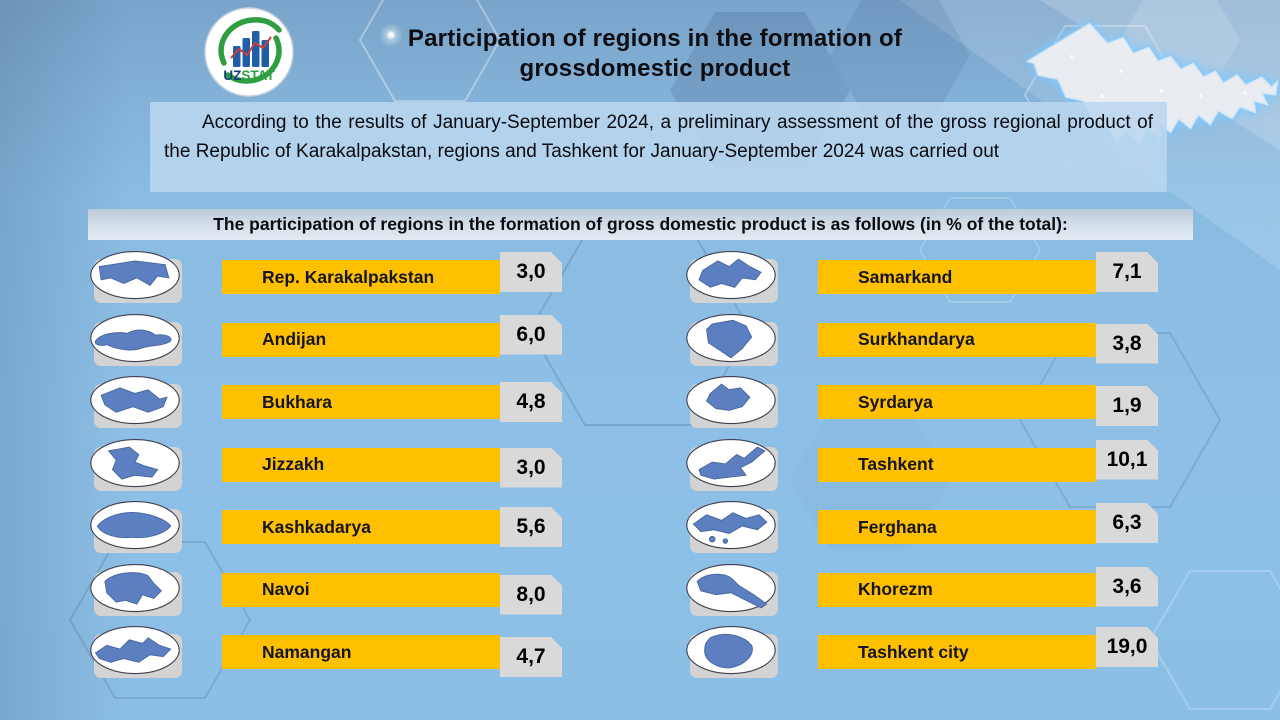  What do you see at coordinates (135, 527) in the screenshot?
I see `kashkadarya-map-icon` at bounding box center [135, 527].